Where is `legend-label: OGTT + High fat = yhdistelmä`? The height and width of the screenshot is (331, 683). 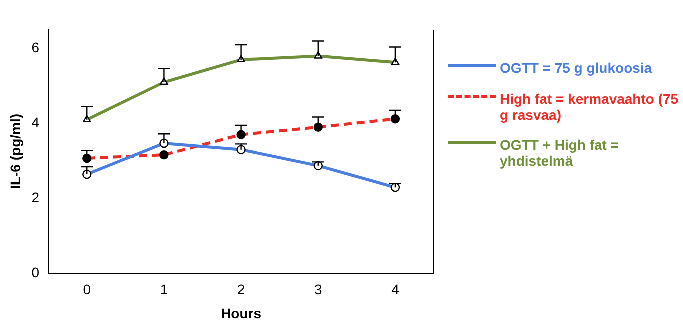
legend-label: OGTT + High fat = yhdistelmä is located at coordinates (560, 153).